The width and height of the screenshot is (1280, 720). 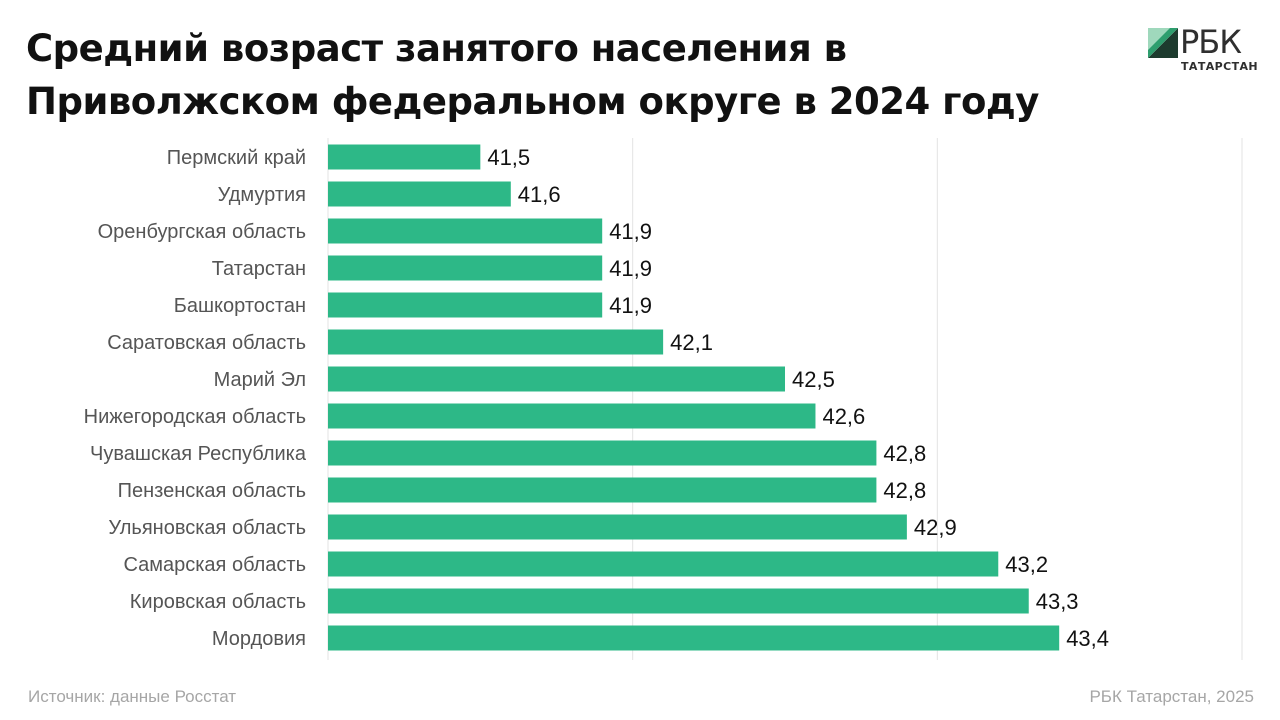 What do you see at coordinates (1171, 696) in the screenshot?
I see `credit-note: РБК Татарстан, 2025` at bounding box center [1171, 696].